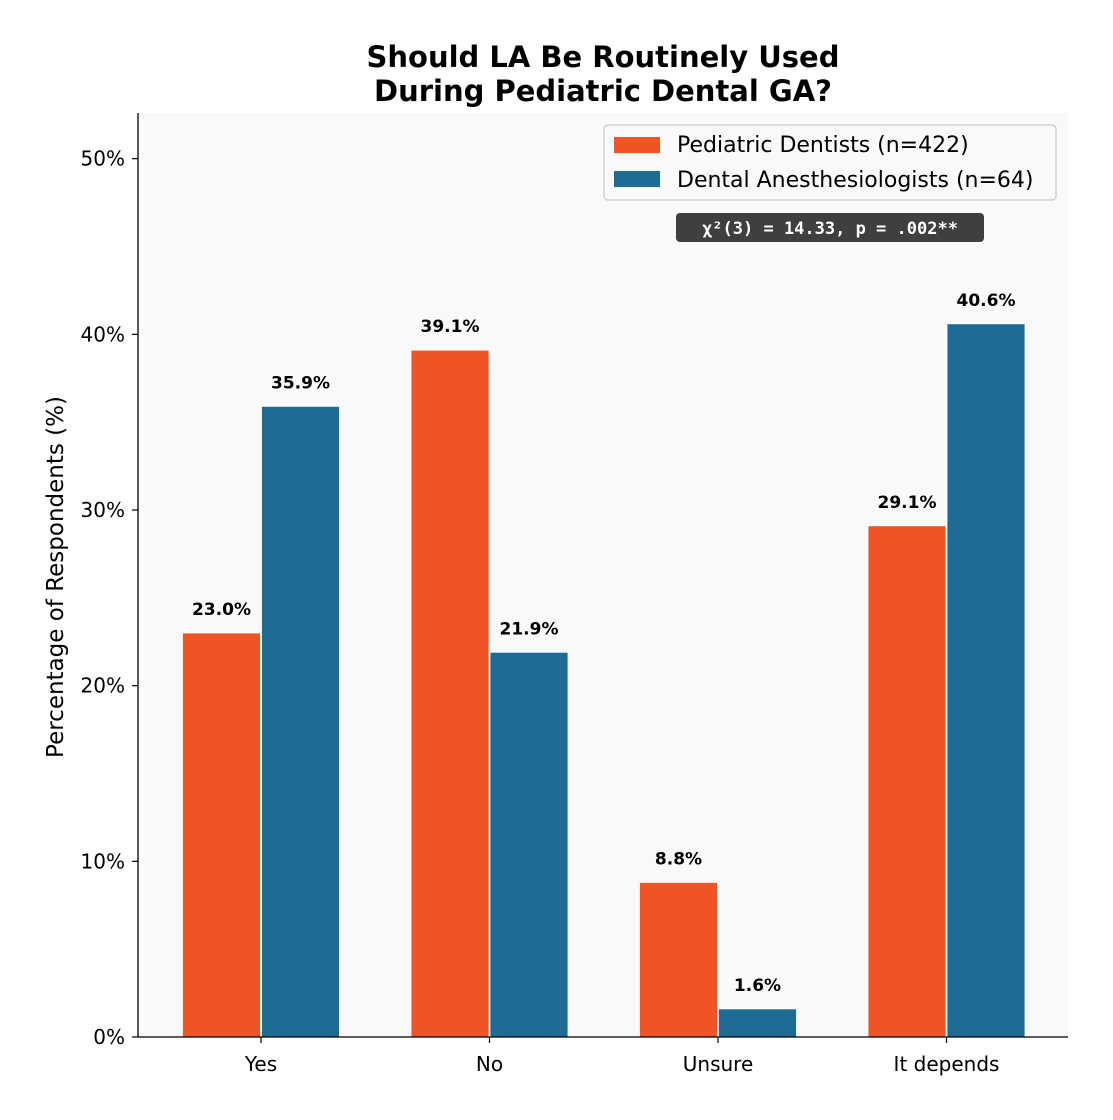 This screenshot has width=1113, height=1120. I want to click on y-ticks-group: 0% 10% 20% 30% 40% 50%, so click(109, 598).